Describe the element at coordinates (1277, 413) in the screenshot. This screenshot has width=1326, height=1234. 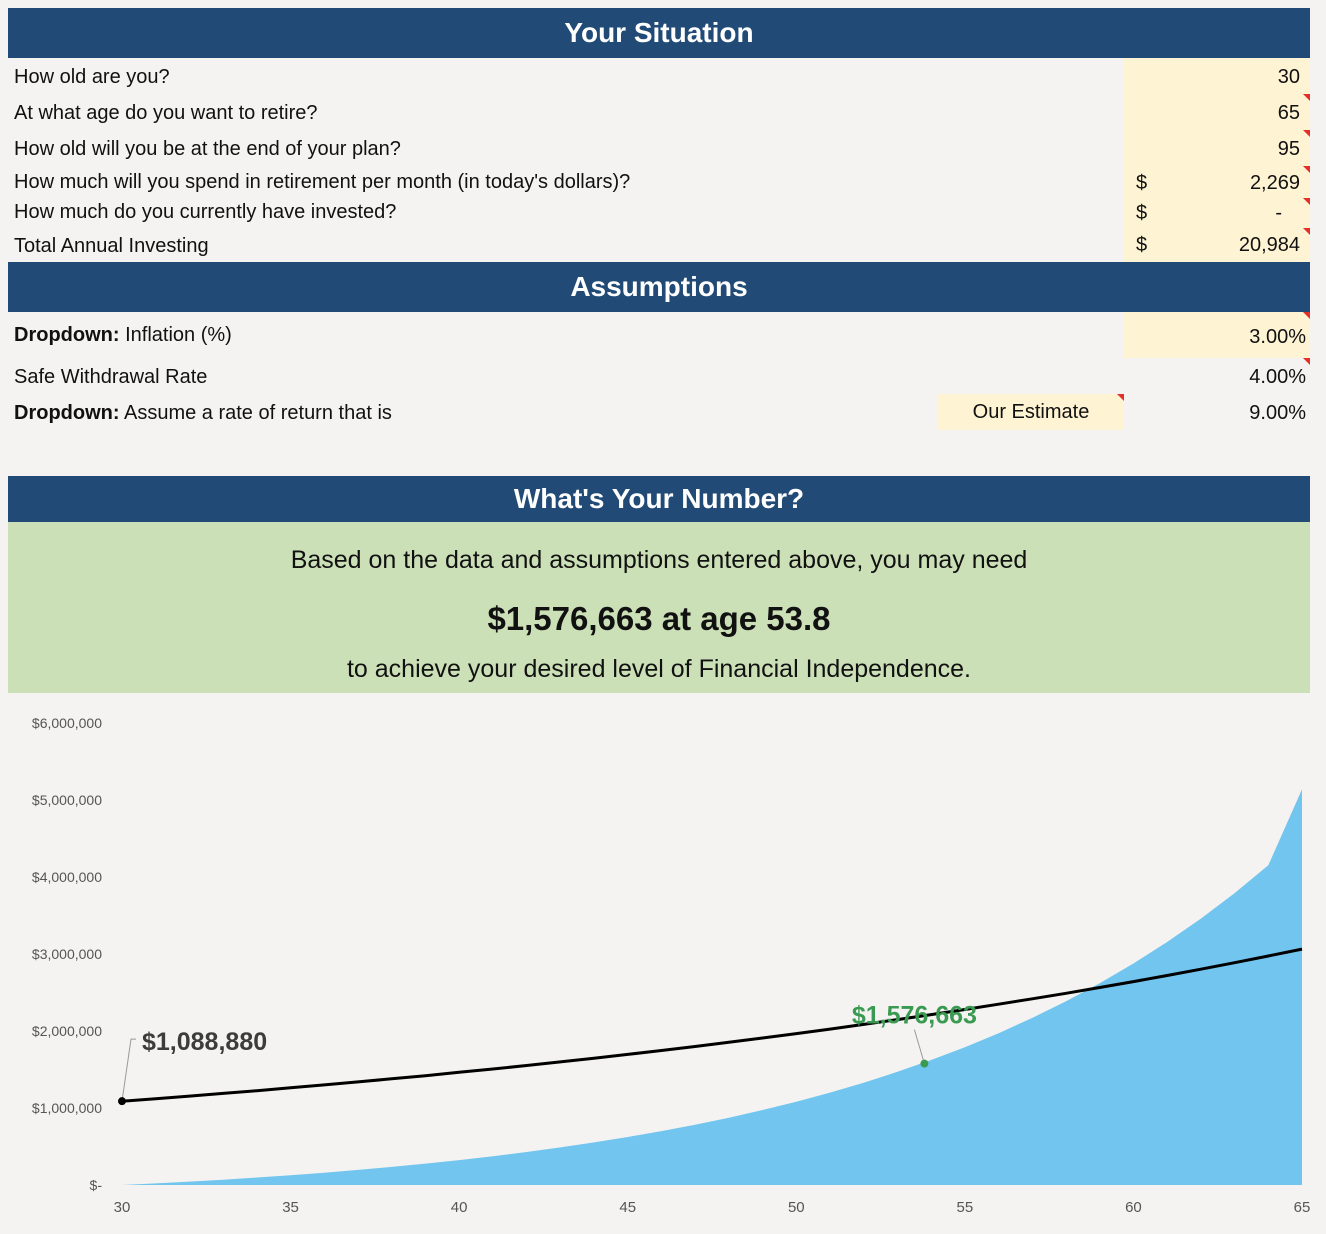
I see `return-rate-value: 9.00%` at that location.